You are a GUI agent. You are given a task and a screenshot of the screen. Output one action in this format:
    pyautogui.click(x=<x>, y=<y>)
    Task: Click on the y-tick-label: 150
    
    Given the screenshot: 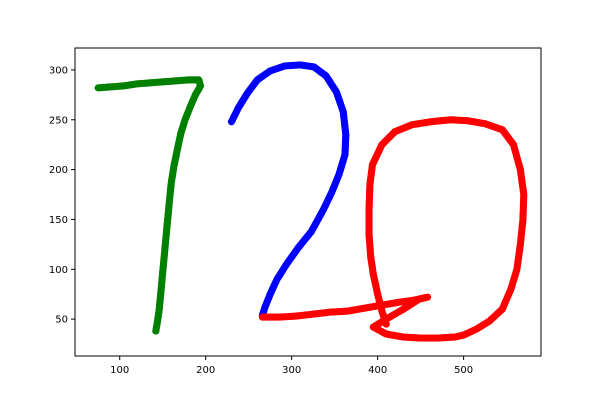 What is the action you would take?
    pyautogui.click(x=58, y=220)
    